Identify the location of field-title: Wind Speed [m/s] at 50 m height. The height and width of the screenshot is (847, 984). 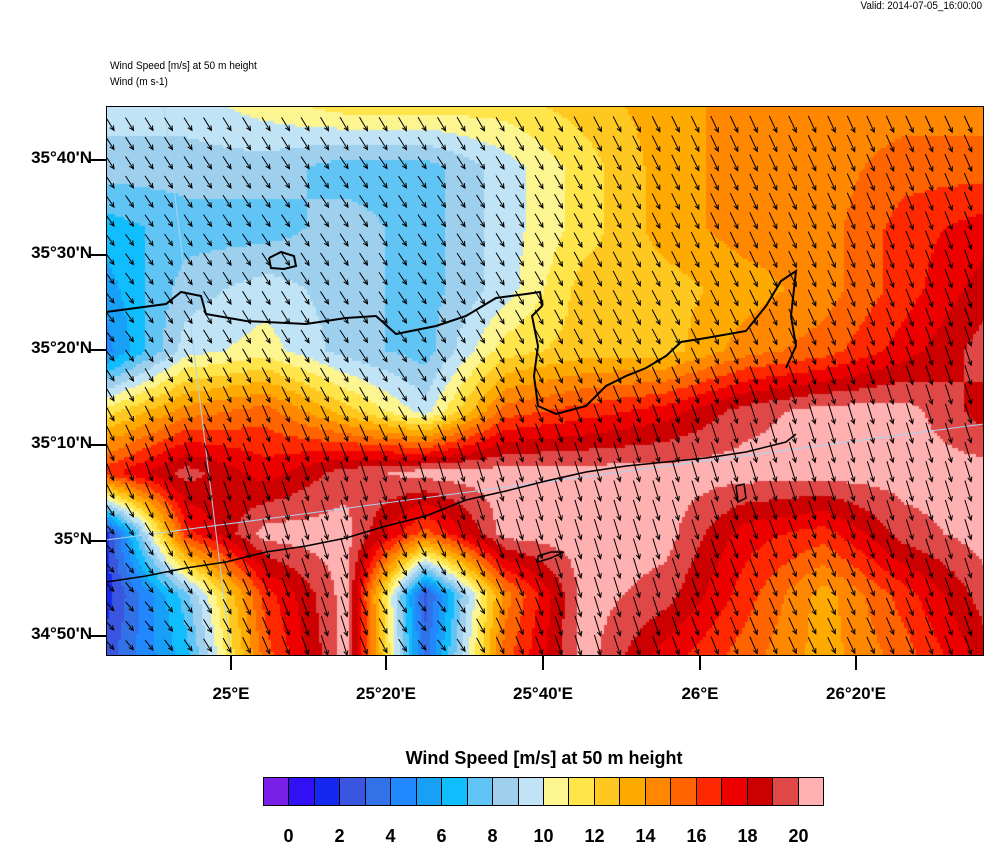
(183, 66).